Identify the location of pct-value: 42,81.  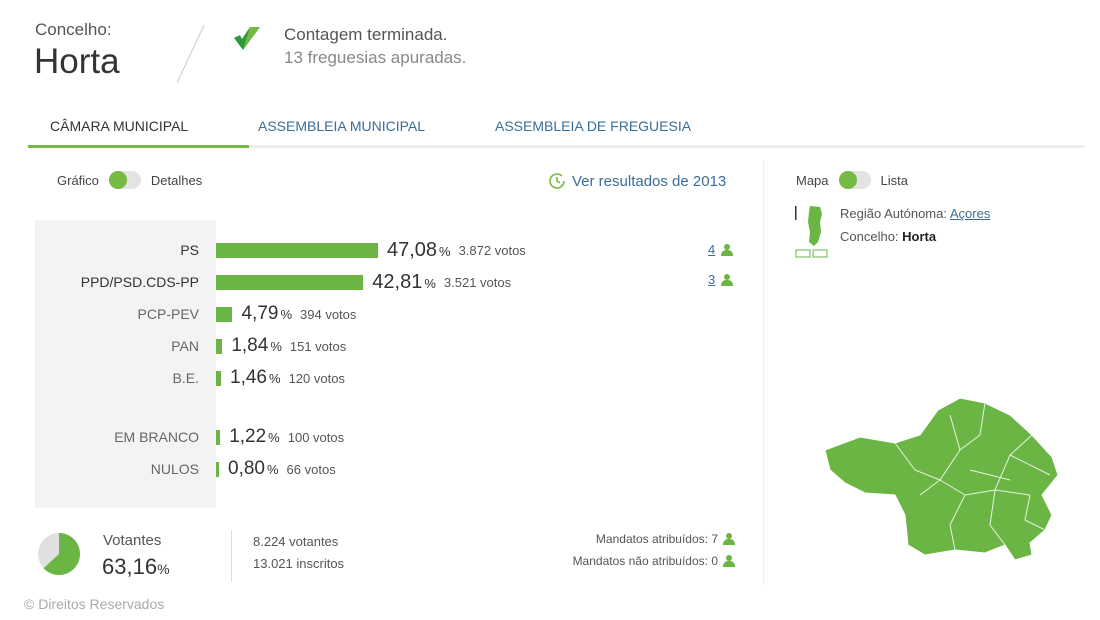
(397, 281).